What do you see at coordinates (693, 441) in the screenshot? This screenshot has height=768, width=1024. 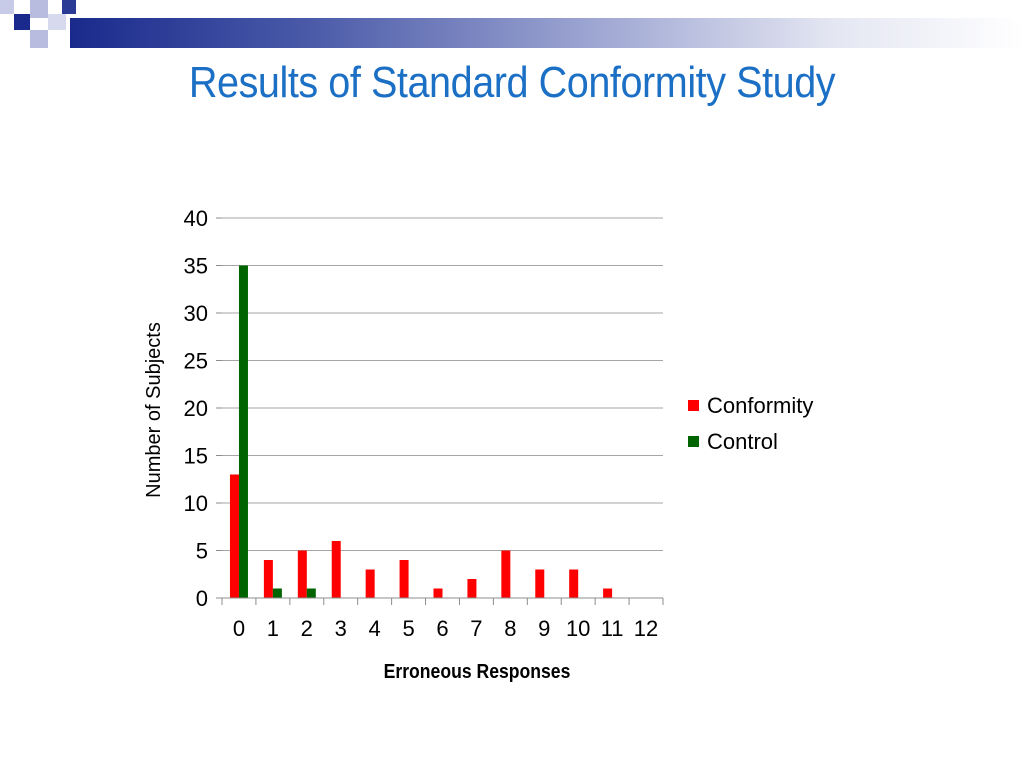 I see `legend-swatch-control` at bounding box center [693, 441].